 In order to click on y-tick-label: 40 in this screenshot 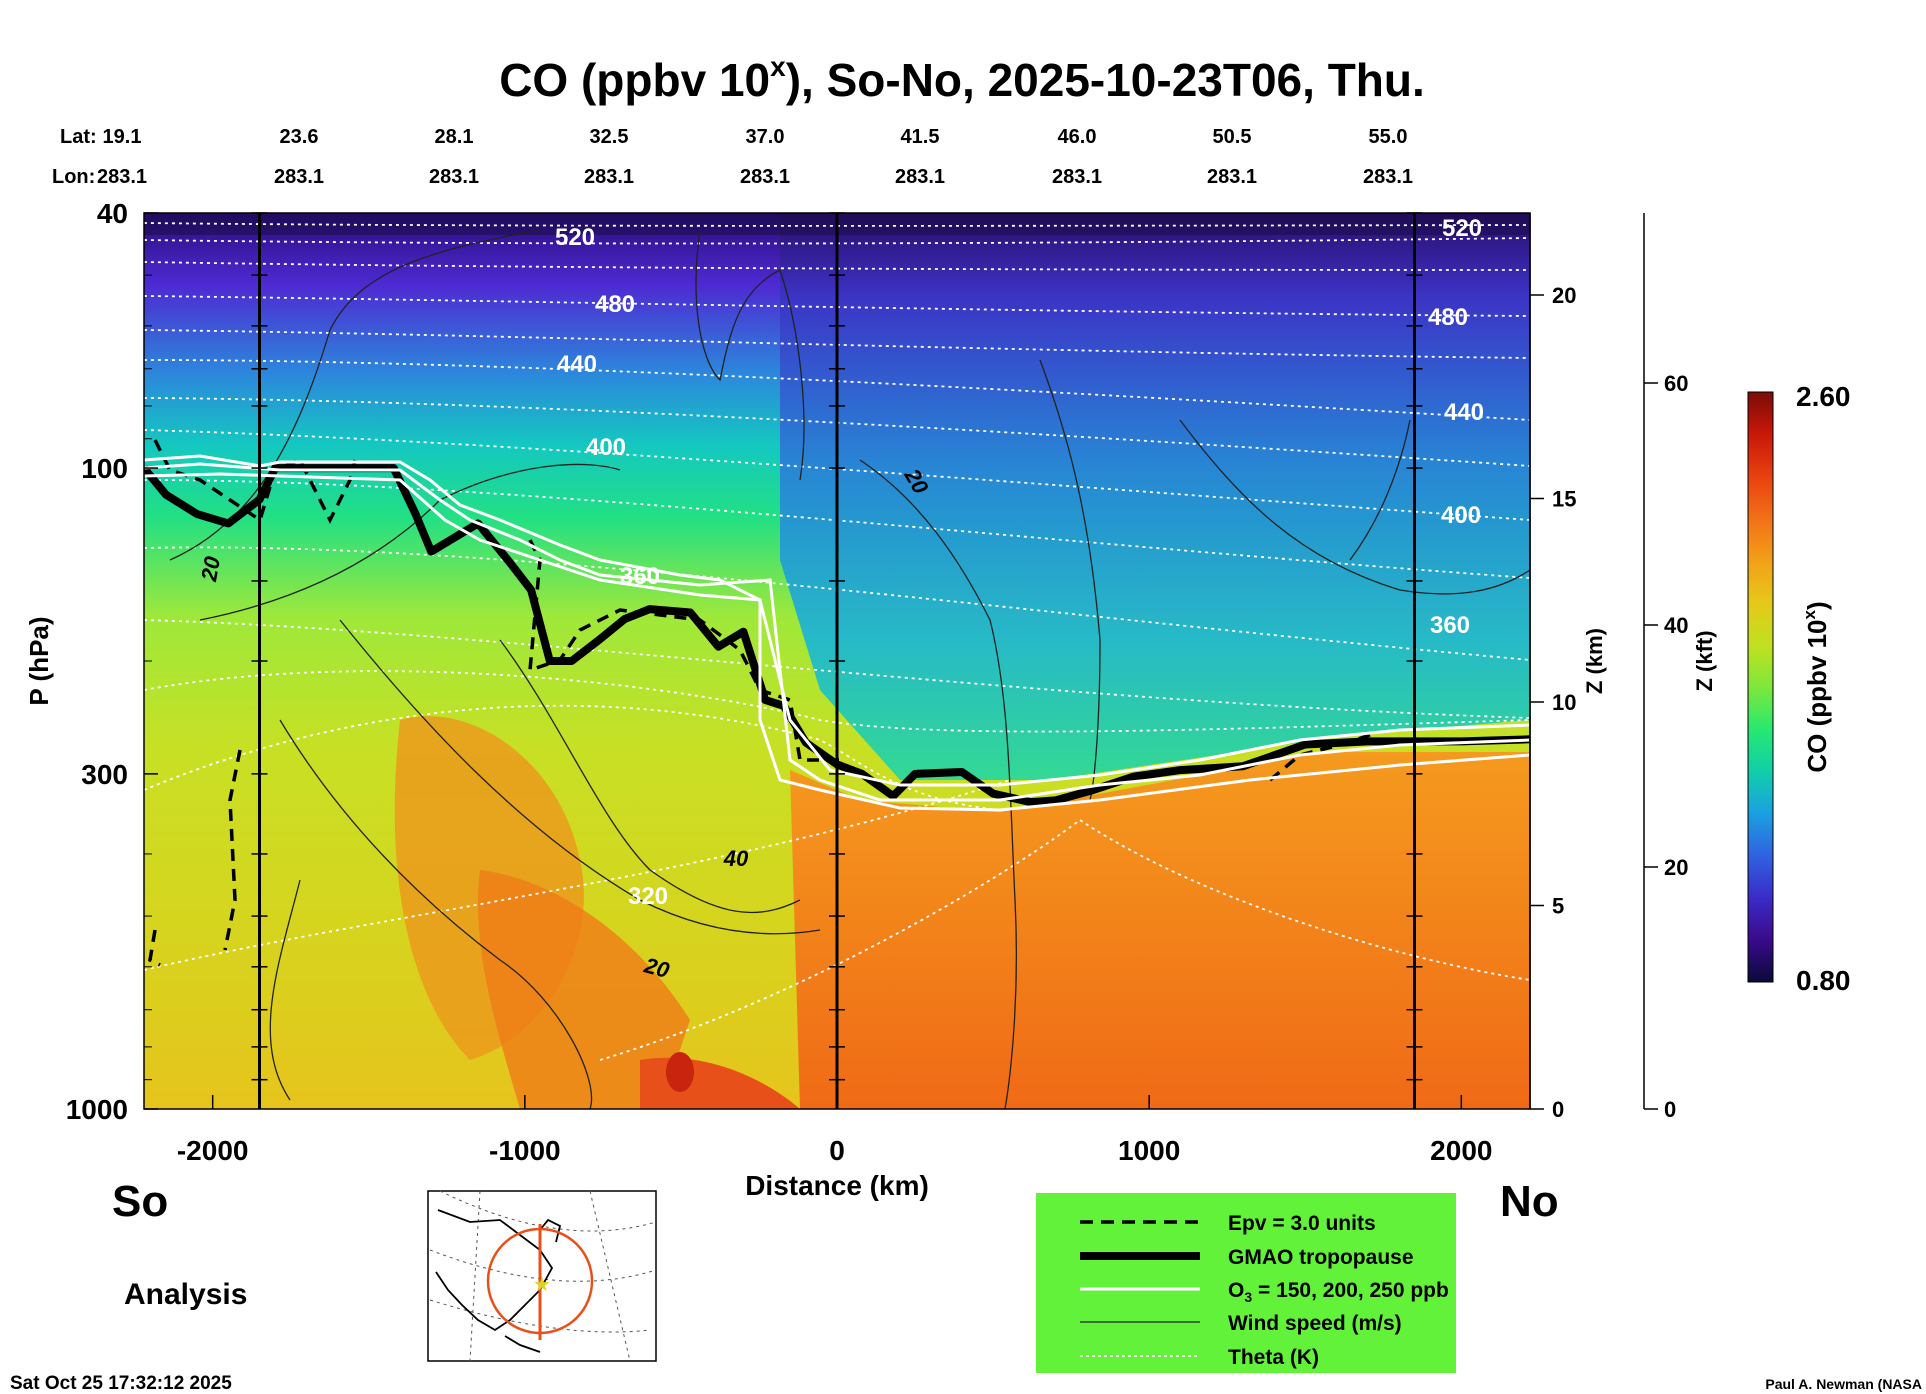, I will do `click(112, 213)`.